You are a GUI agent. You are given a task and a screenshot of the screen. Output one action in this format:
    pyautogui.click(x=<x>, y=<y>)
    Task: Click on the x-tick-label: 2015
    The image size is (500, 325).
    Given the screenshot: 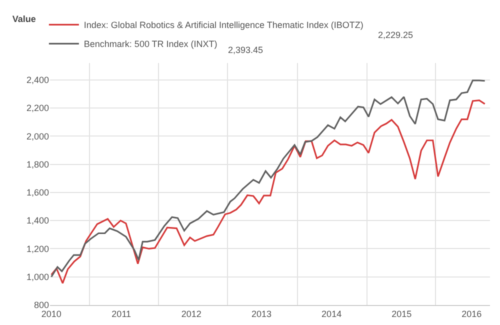 What is the action you would take?
    pyautogui.click(x=402, y=313)
    